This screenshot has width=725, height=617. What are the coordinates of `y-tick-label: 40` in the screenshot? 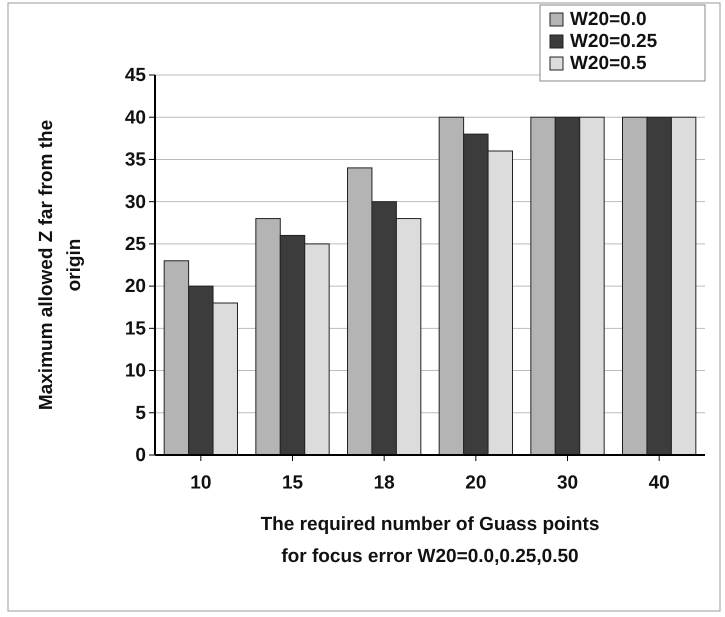 It's located at (135, 117).